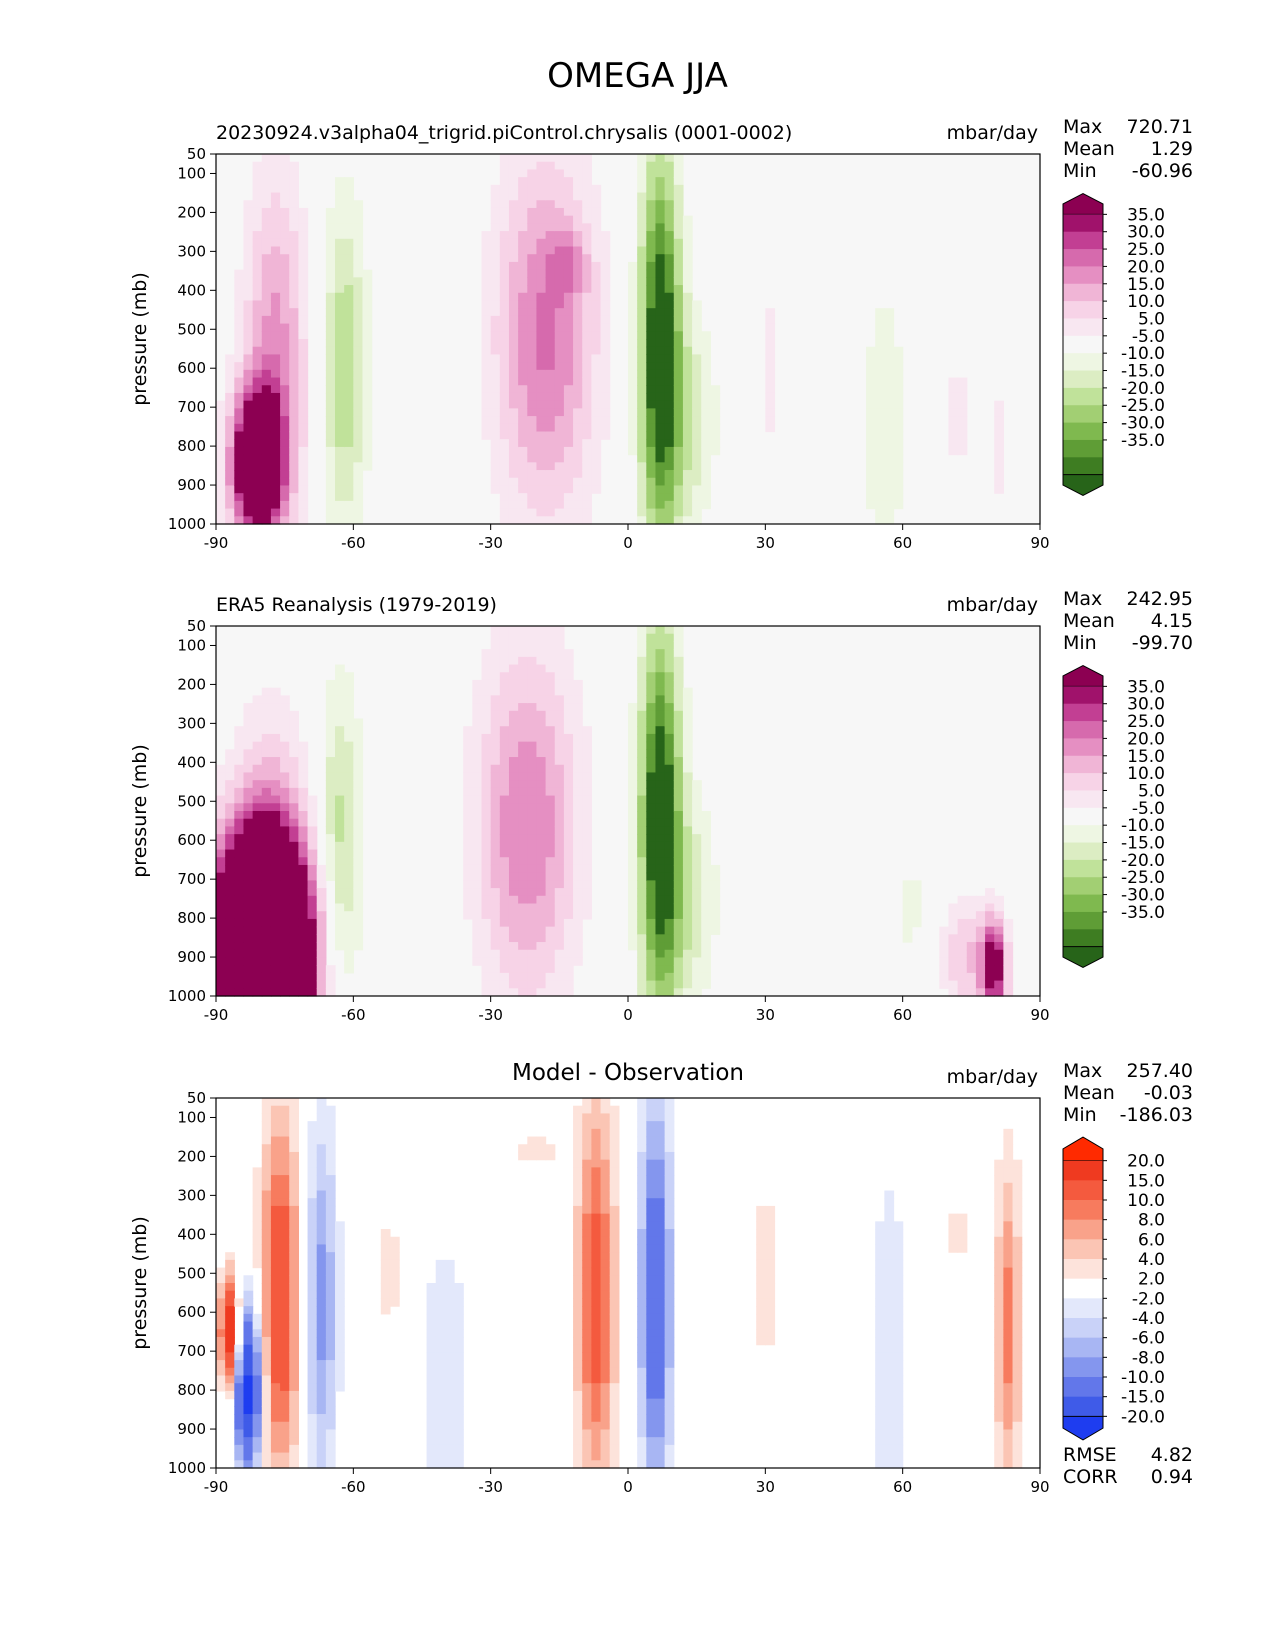  Describe the element at coordinates (1083, 310) in the screenshot. I see `colorbar-segment` at that location.